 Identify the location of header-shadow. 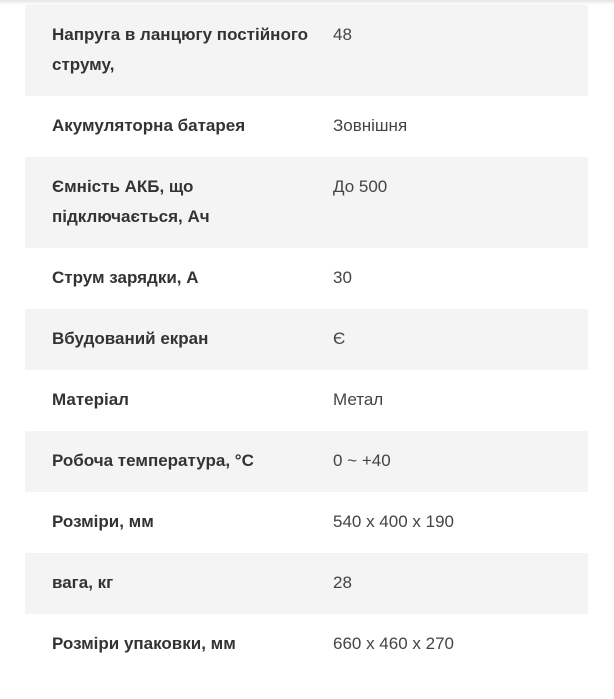
(307, 2).